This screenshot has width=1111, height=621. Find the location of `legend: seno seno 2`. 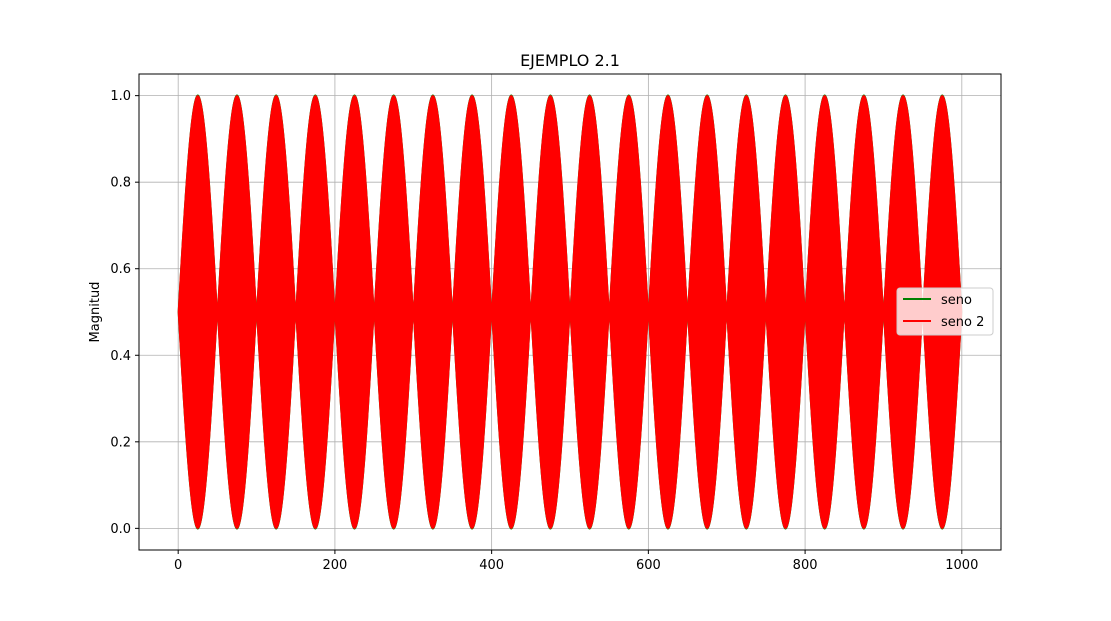

legend: seno seno 2 is located at coordinates (945, 311).